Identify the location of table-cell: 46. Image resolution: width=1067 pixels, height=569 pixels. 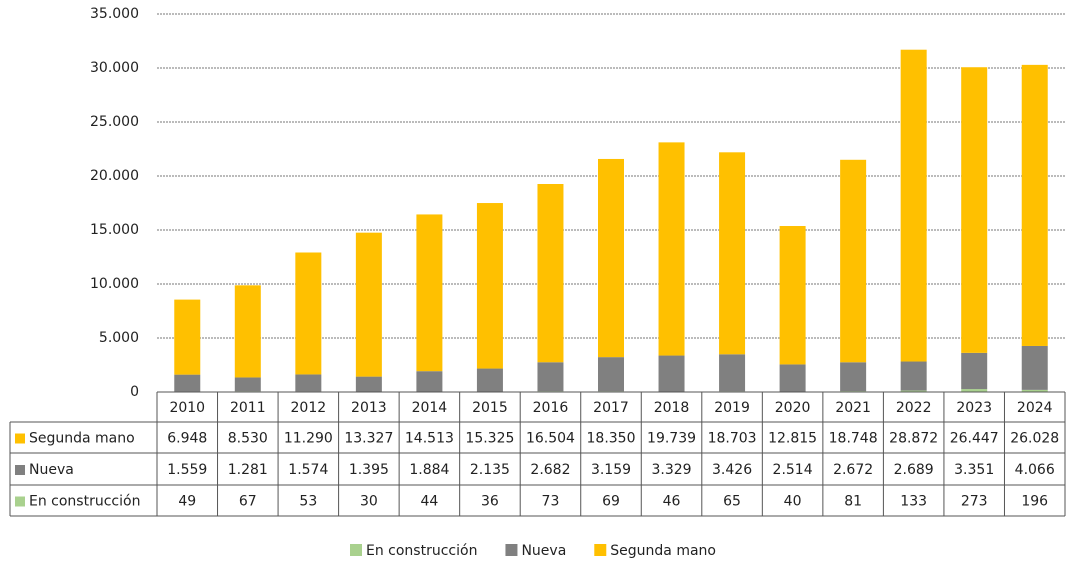
(672, 502).